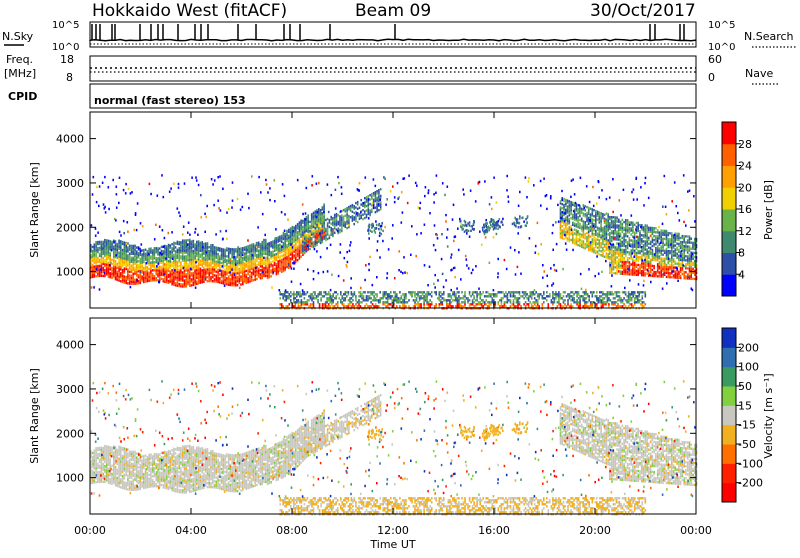  Describe the element at coordinates (721, 47) in the screenshot. I see `noise-right-tick-bottom: 10^0` at that location.